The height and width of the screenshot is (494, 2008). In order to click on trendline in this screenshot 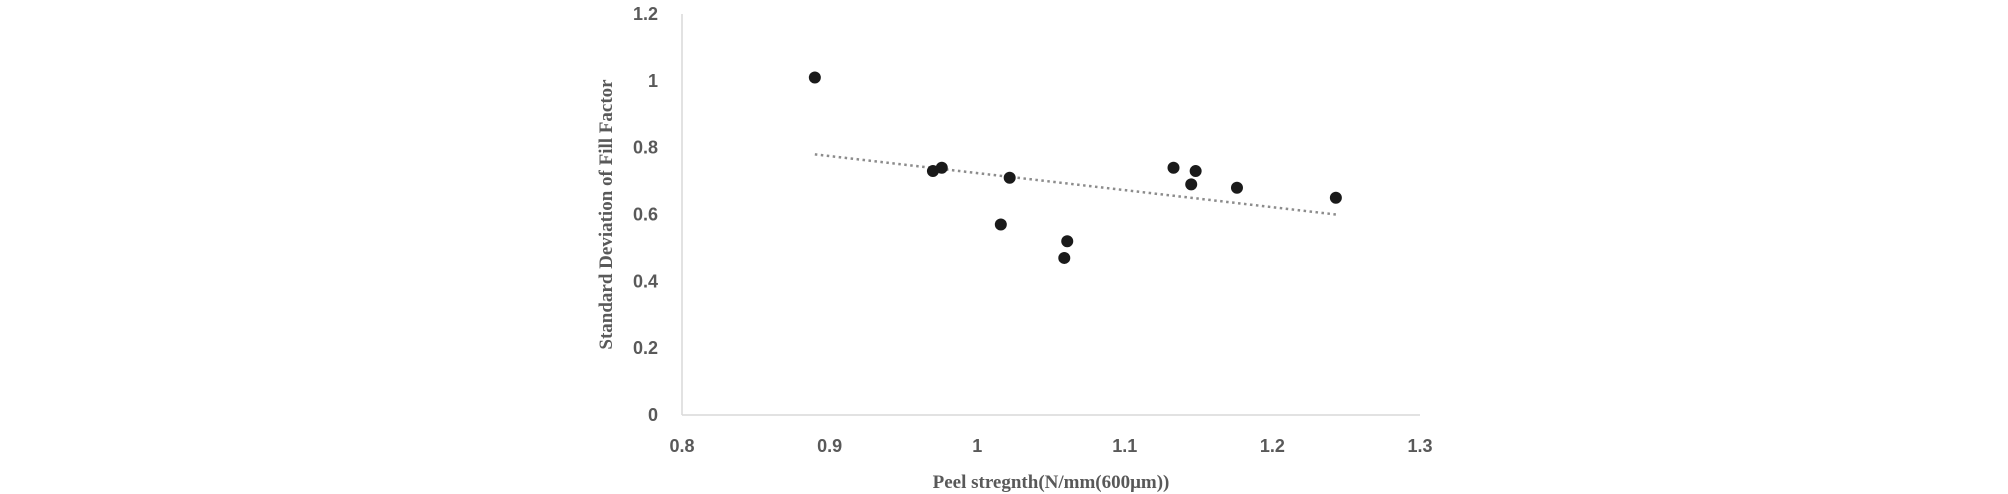, I will do `click(1075, 184)`.